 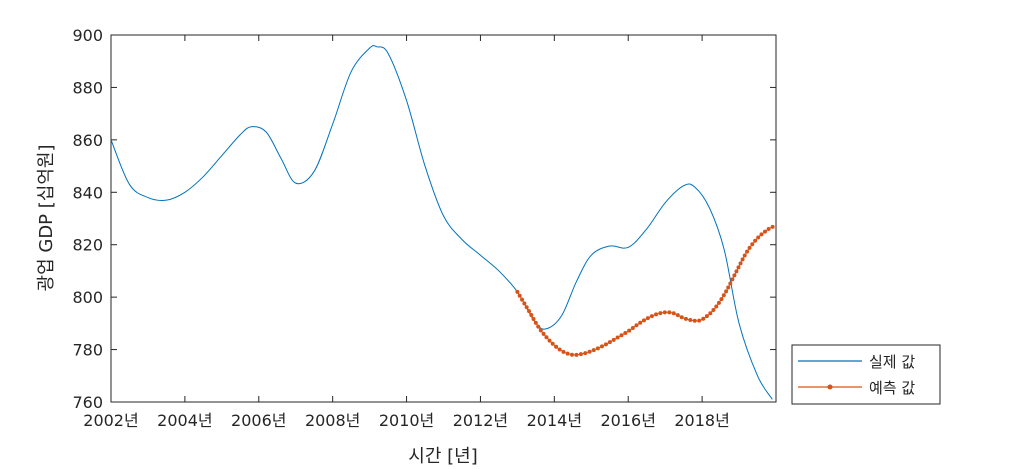 What do you see at coordinates (627, 420) in the screenshot?
I see `x-tick-label: 2016년` at bounding box center [627, 420].